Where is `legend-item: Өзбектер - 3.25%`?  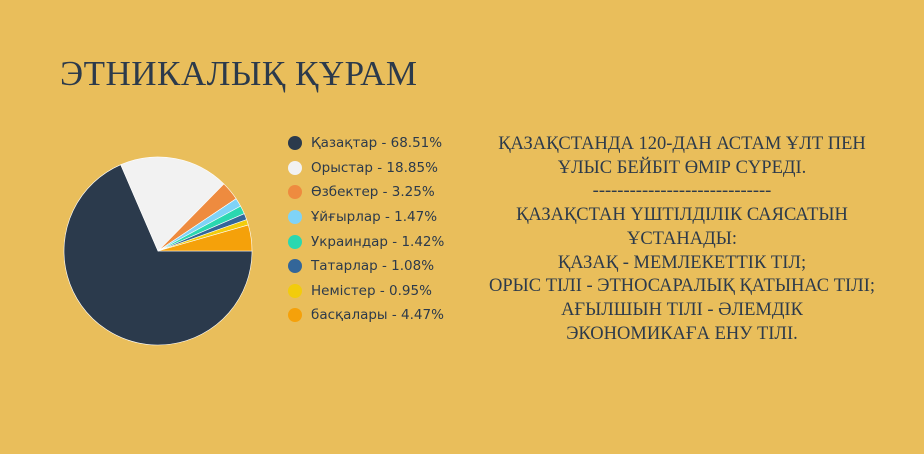 legend-item: Өзбектер - 3.25% is located at coordinates (366, 192).